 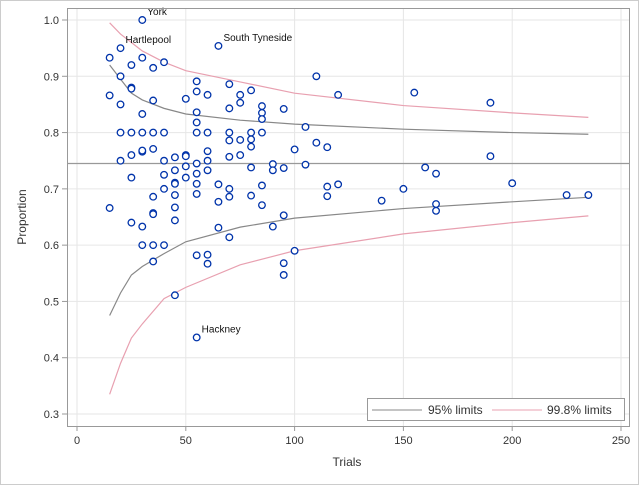 What do you see at coordinates (403, 441) in the screenshot?
I see `x-tick-label: 150` at bounding box center [403, 441].